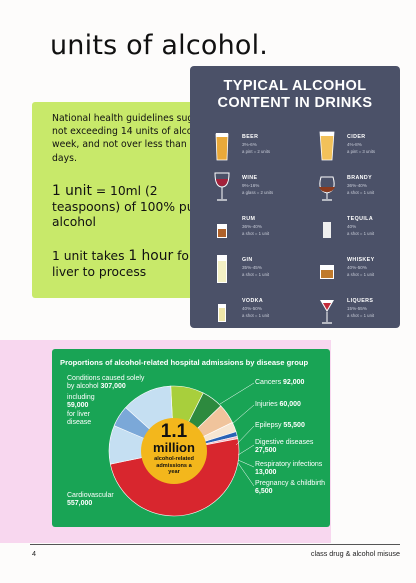 The height and width of the screenshot is (583, 416). Describe the element at coordinates (355, 553) in the screenshot. I see `footer-section-title: class drug & alcohol misuse` at that location.